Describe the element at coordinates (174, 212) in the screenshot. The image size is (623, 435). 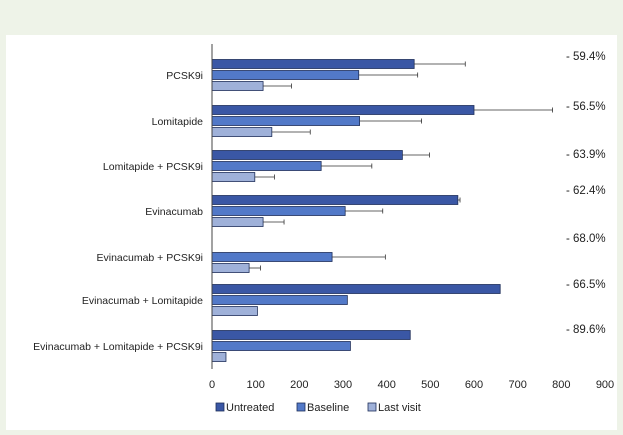
I see `category-label: Evinacumab` at that location.